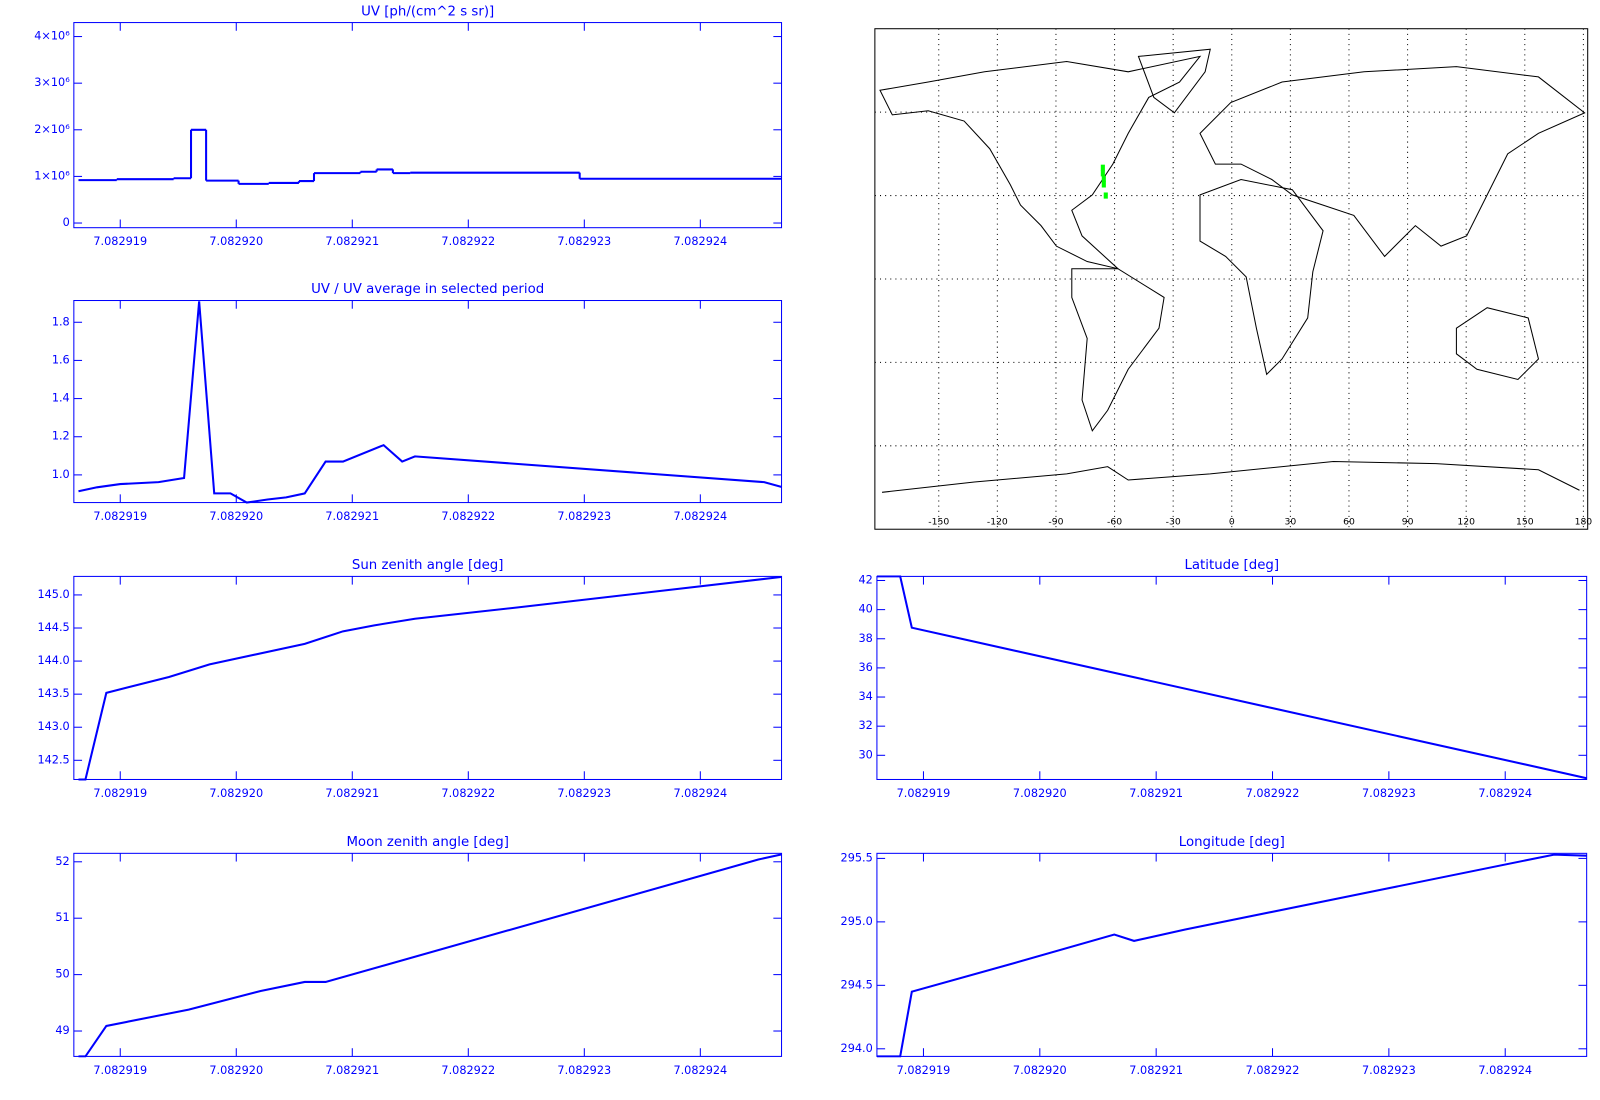 The height and width of the screenshot is (1100, 1600). What do you see at coordinates (52, 36) in the screenshot?
I see `y-tick-label: 4×10⁶` at bounding box center [52, 36].